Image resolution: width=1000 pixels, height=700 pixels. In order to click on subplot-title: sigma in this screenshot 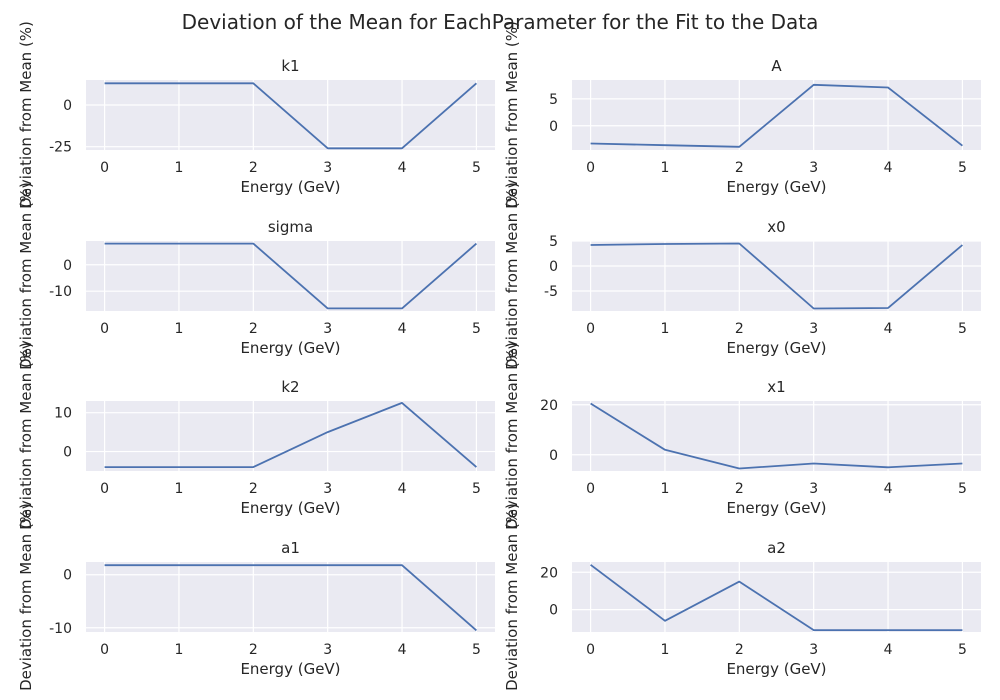, I will do `click(290, 227)`.